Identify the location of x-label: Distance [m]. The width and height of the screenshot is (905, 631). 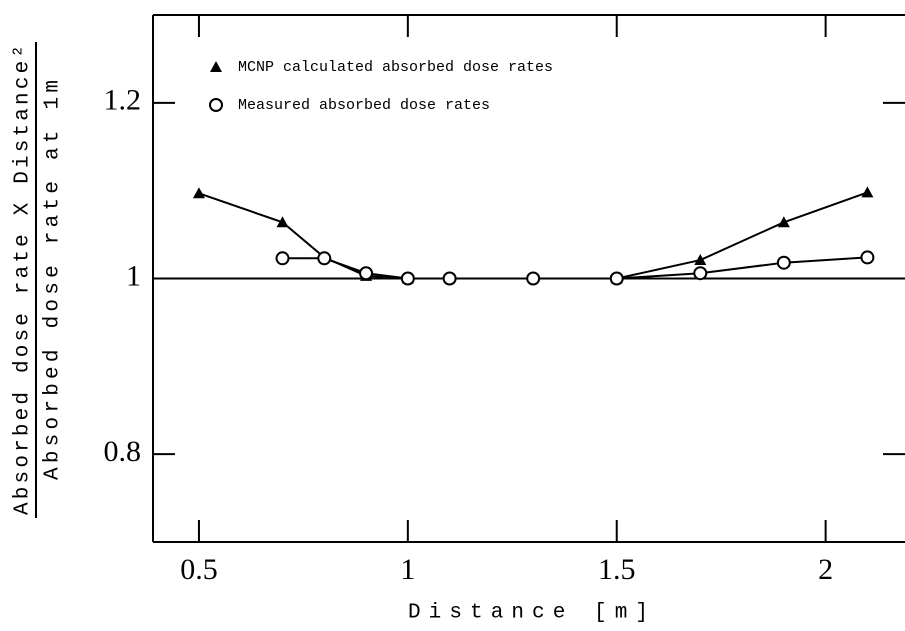
(528, 613).